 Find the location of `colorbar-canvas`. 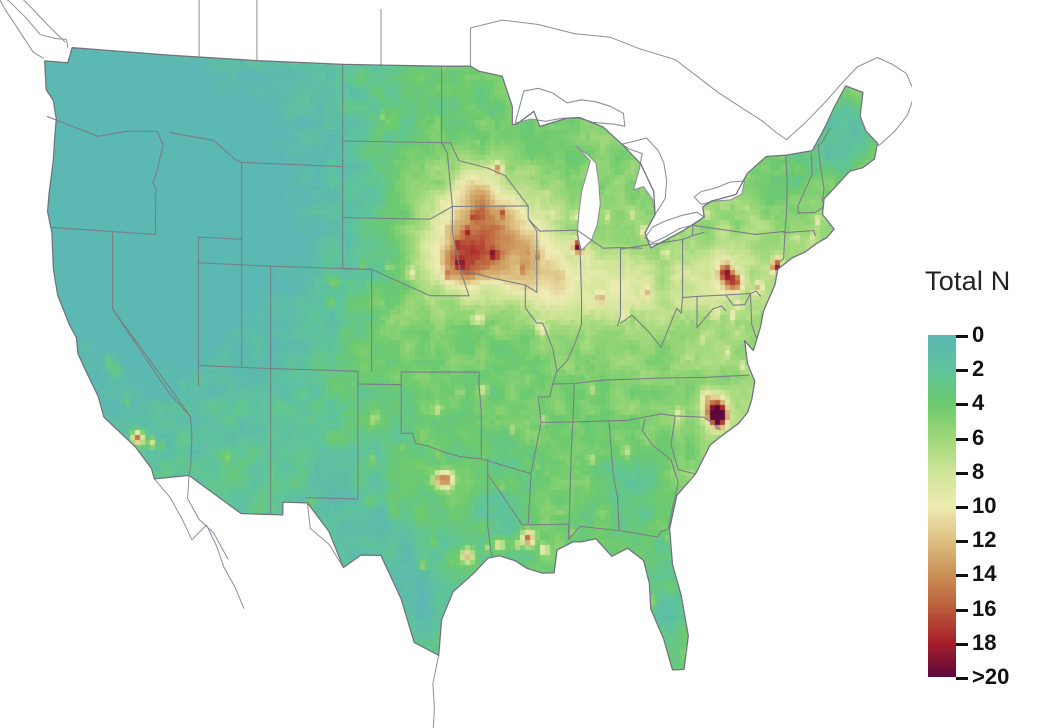

colorbar-canvas is located at coordinates (942, 506).